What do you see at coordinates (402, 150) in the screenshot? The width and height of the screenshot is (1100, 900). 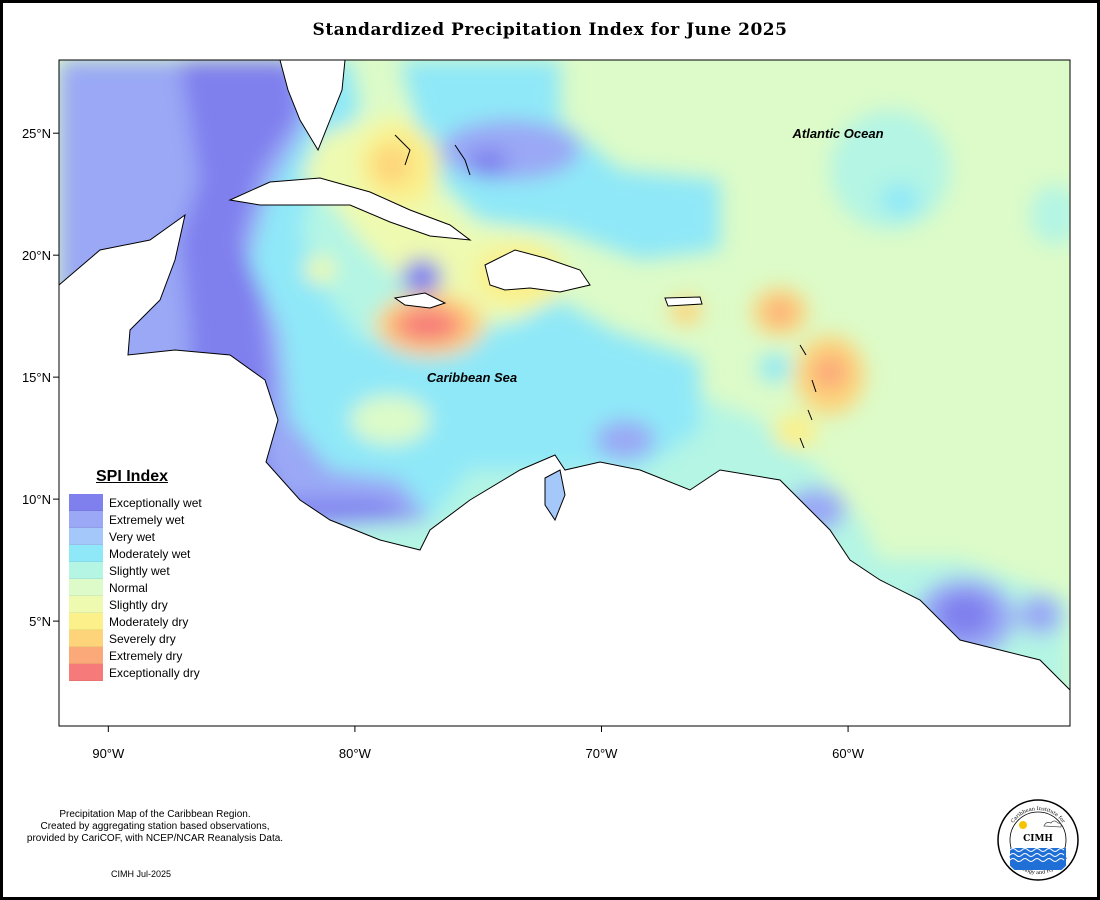 I see `island-andros` at bounding box center [402, 150].